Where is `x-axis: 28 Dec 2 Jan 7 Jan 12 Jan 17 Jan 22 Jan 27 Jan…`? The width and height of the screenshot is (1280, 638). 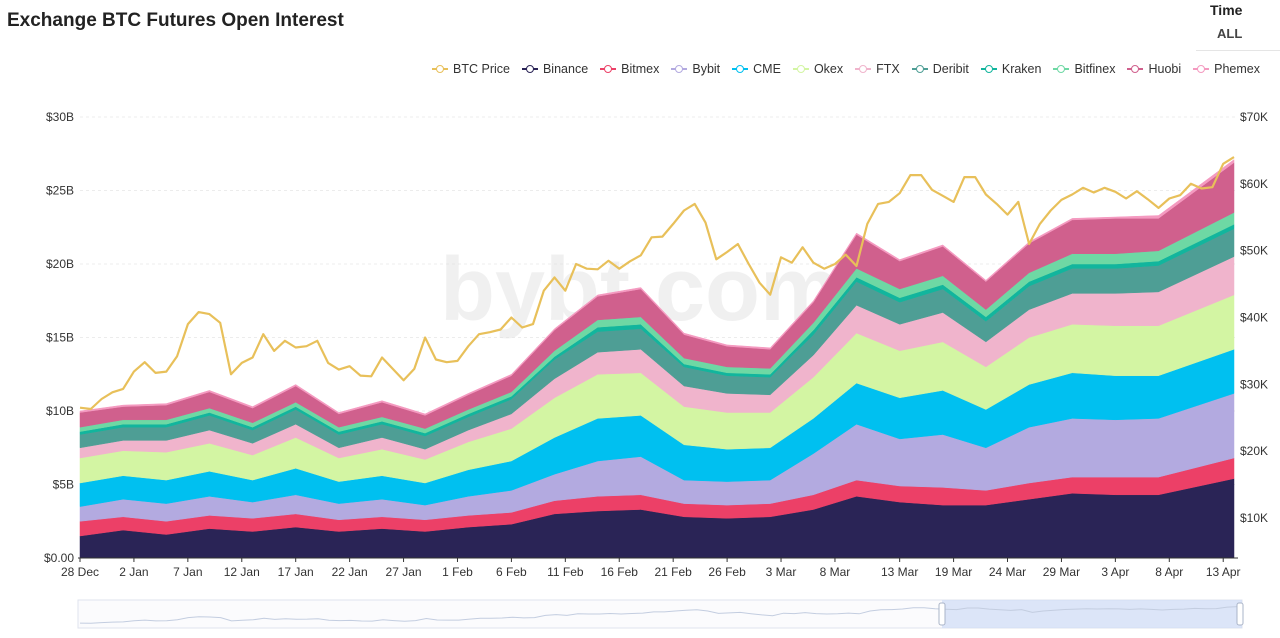 x-axis: 28 Dec 2 Jan 7 Jan 12 Jan 17 Jan 22 Jan 27 Jan… is located at coordinates (651, 568).